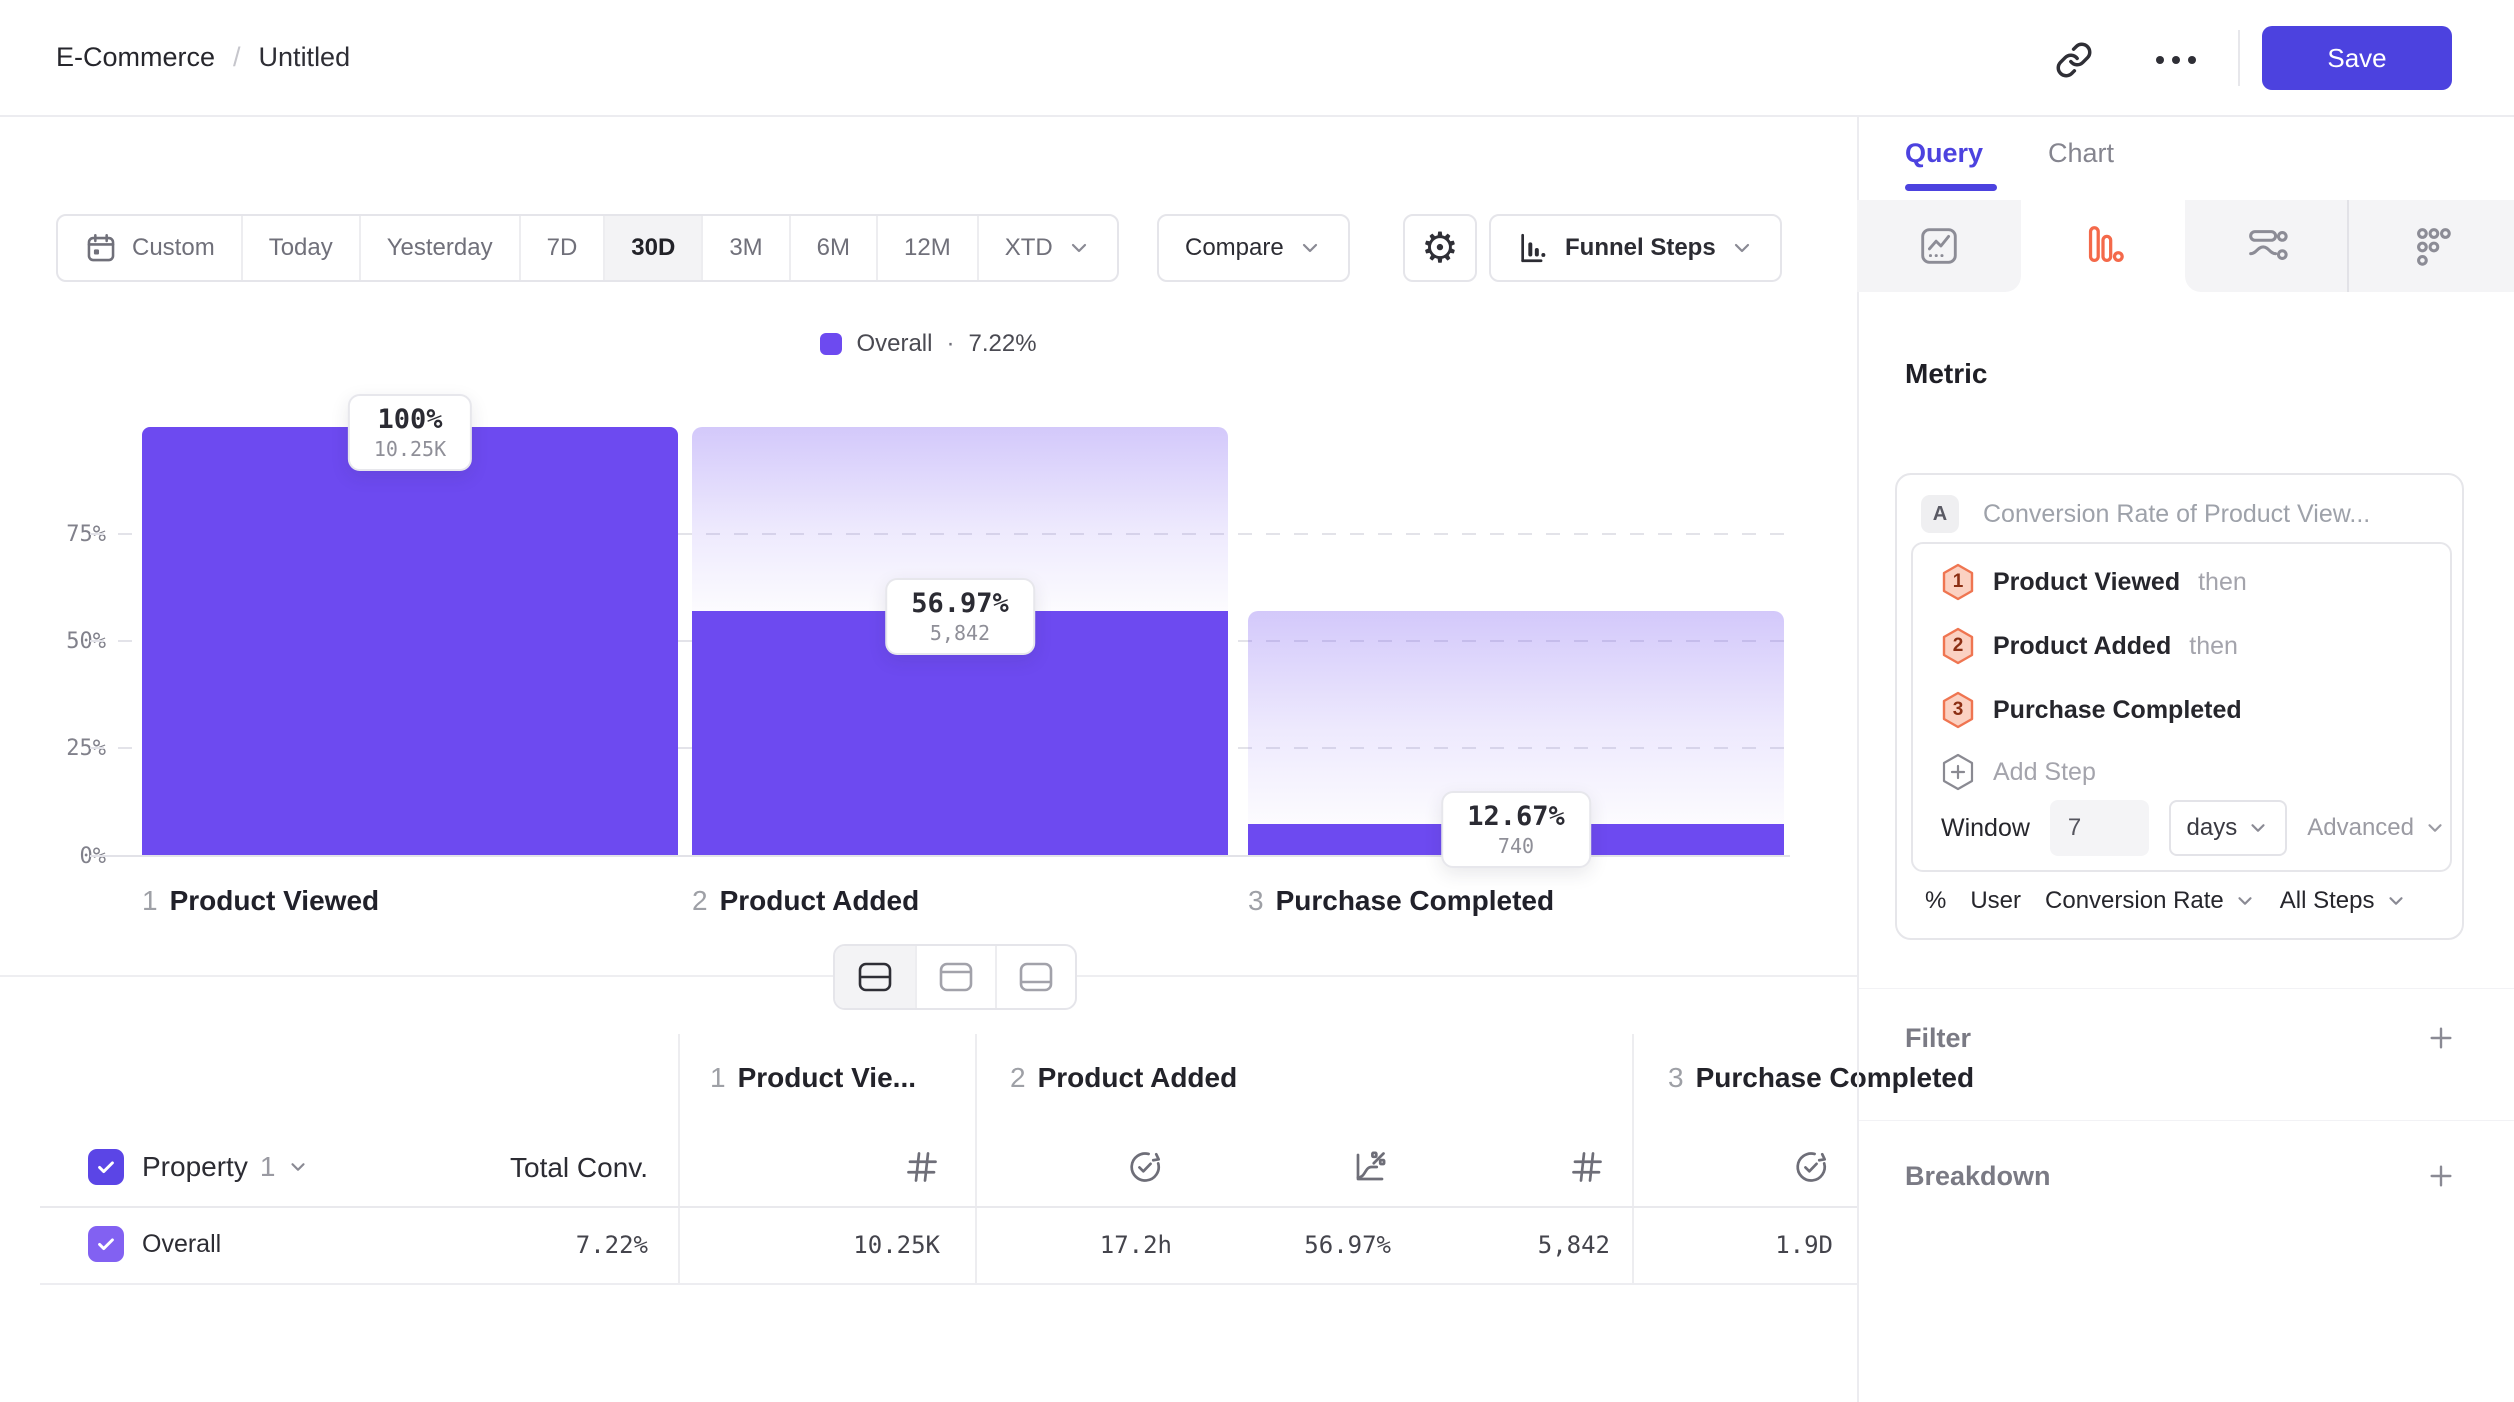 The height and width of the screenshot is (1402, 2514). Describe the element at coordinates (2117, 709) in the screenshot. I see `step-3-name: Purchase Completed` at that location.